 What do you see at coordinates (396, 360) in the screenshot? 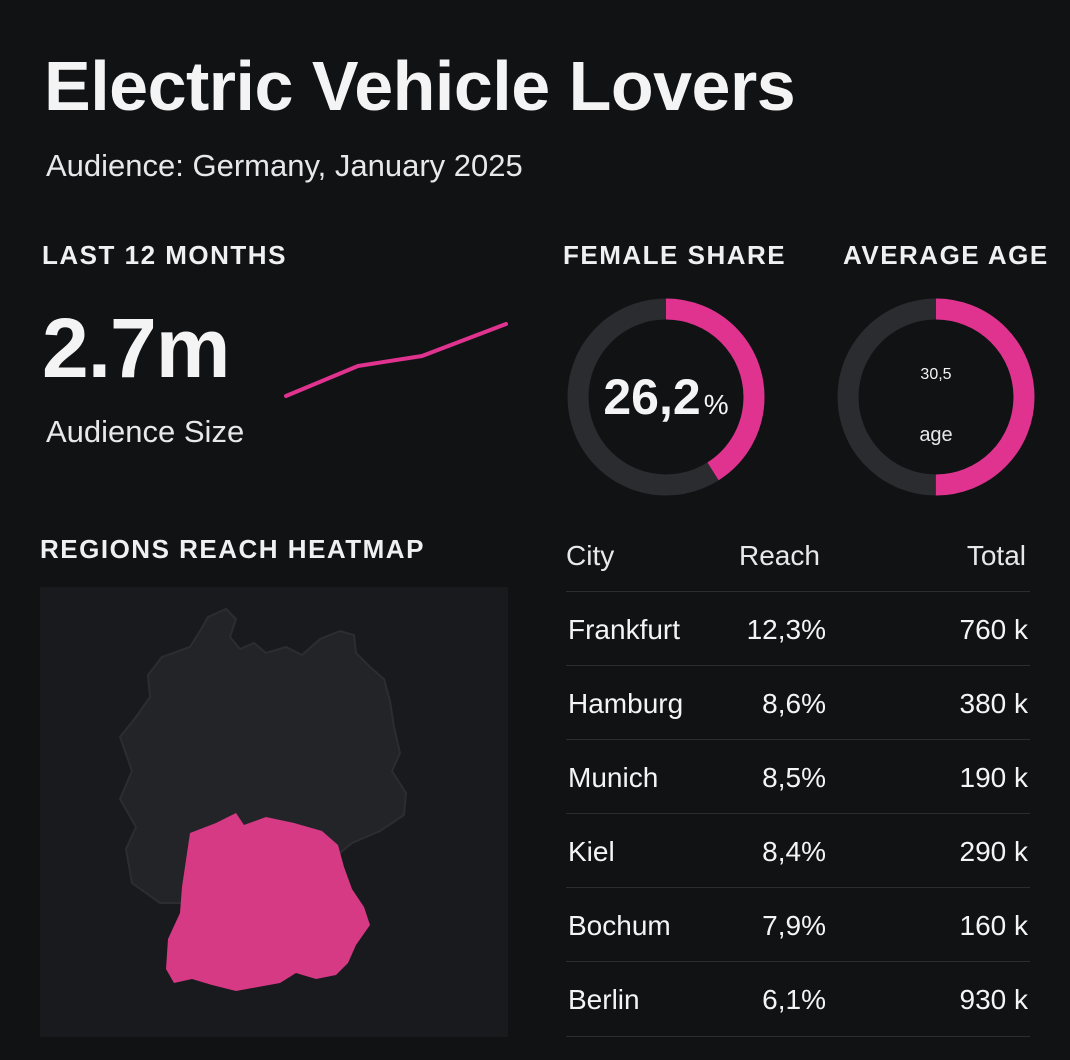
I see `trend-line-icon` at bounding box center [396, 360].